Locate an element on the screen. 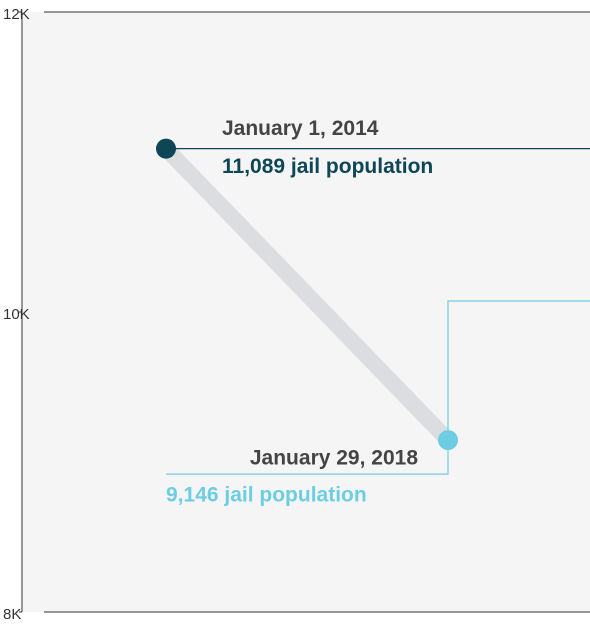 The width and height of the screenshot is (590, 625). value-label: 11,089 jail population is located at coordinates (327, 166).